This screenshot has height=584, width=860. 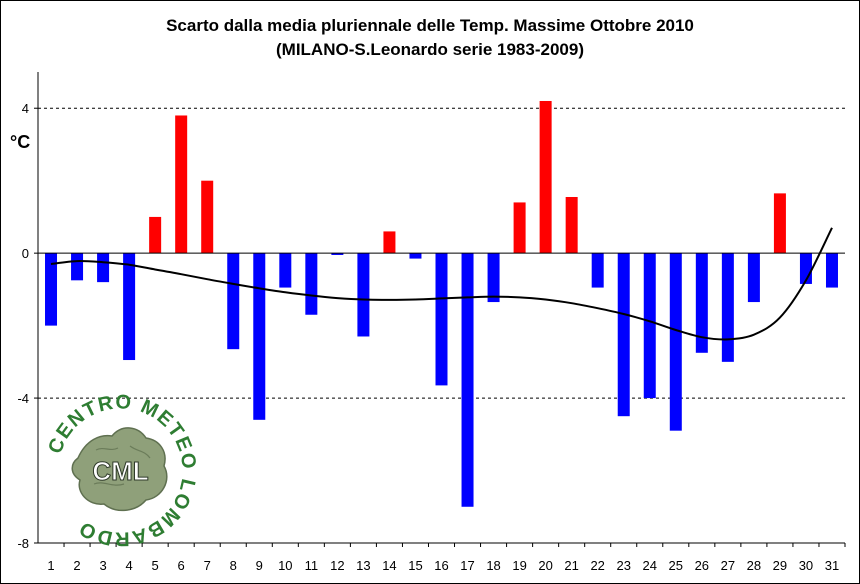 I want to click on x-tick-label: 29, so click(x=780, y=565).